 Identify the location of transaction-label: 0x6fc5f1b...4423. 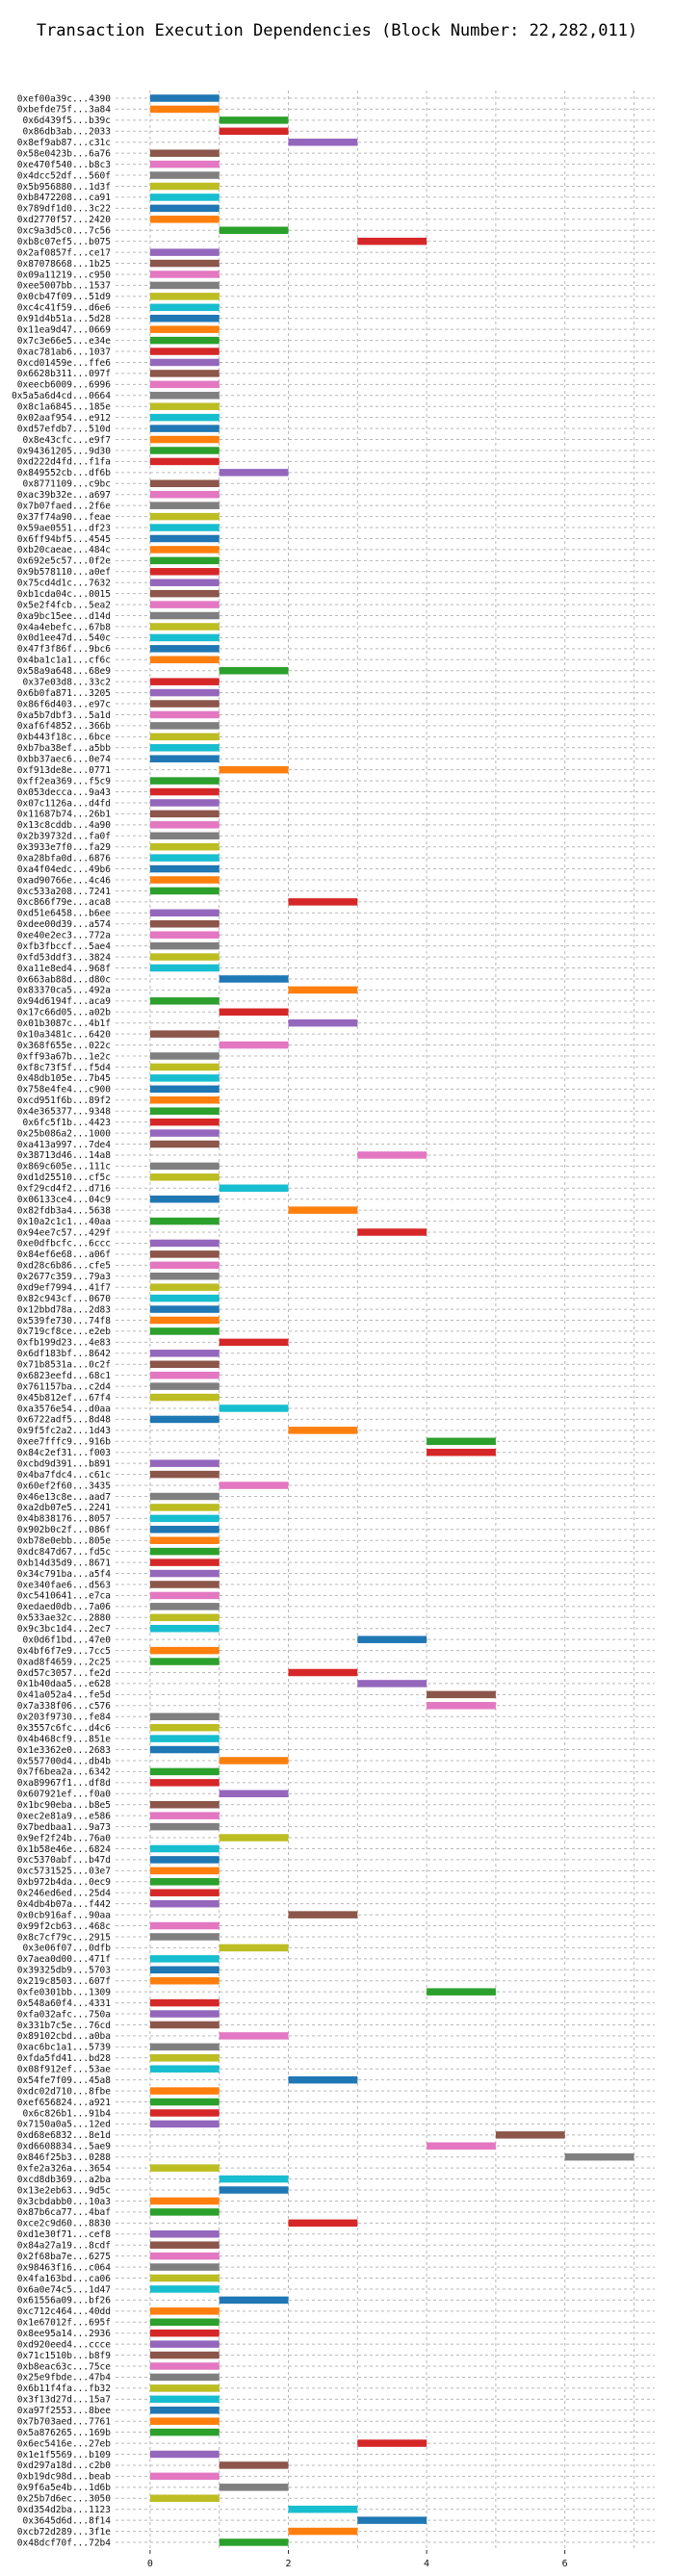
(67, 1123).